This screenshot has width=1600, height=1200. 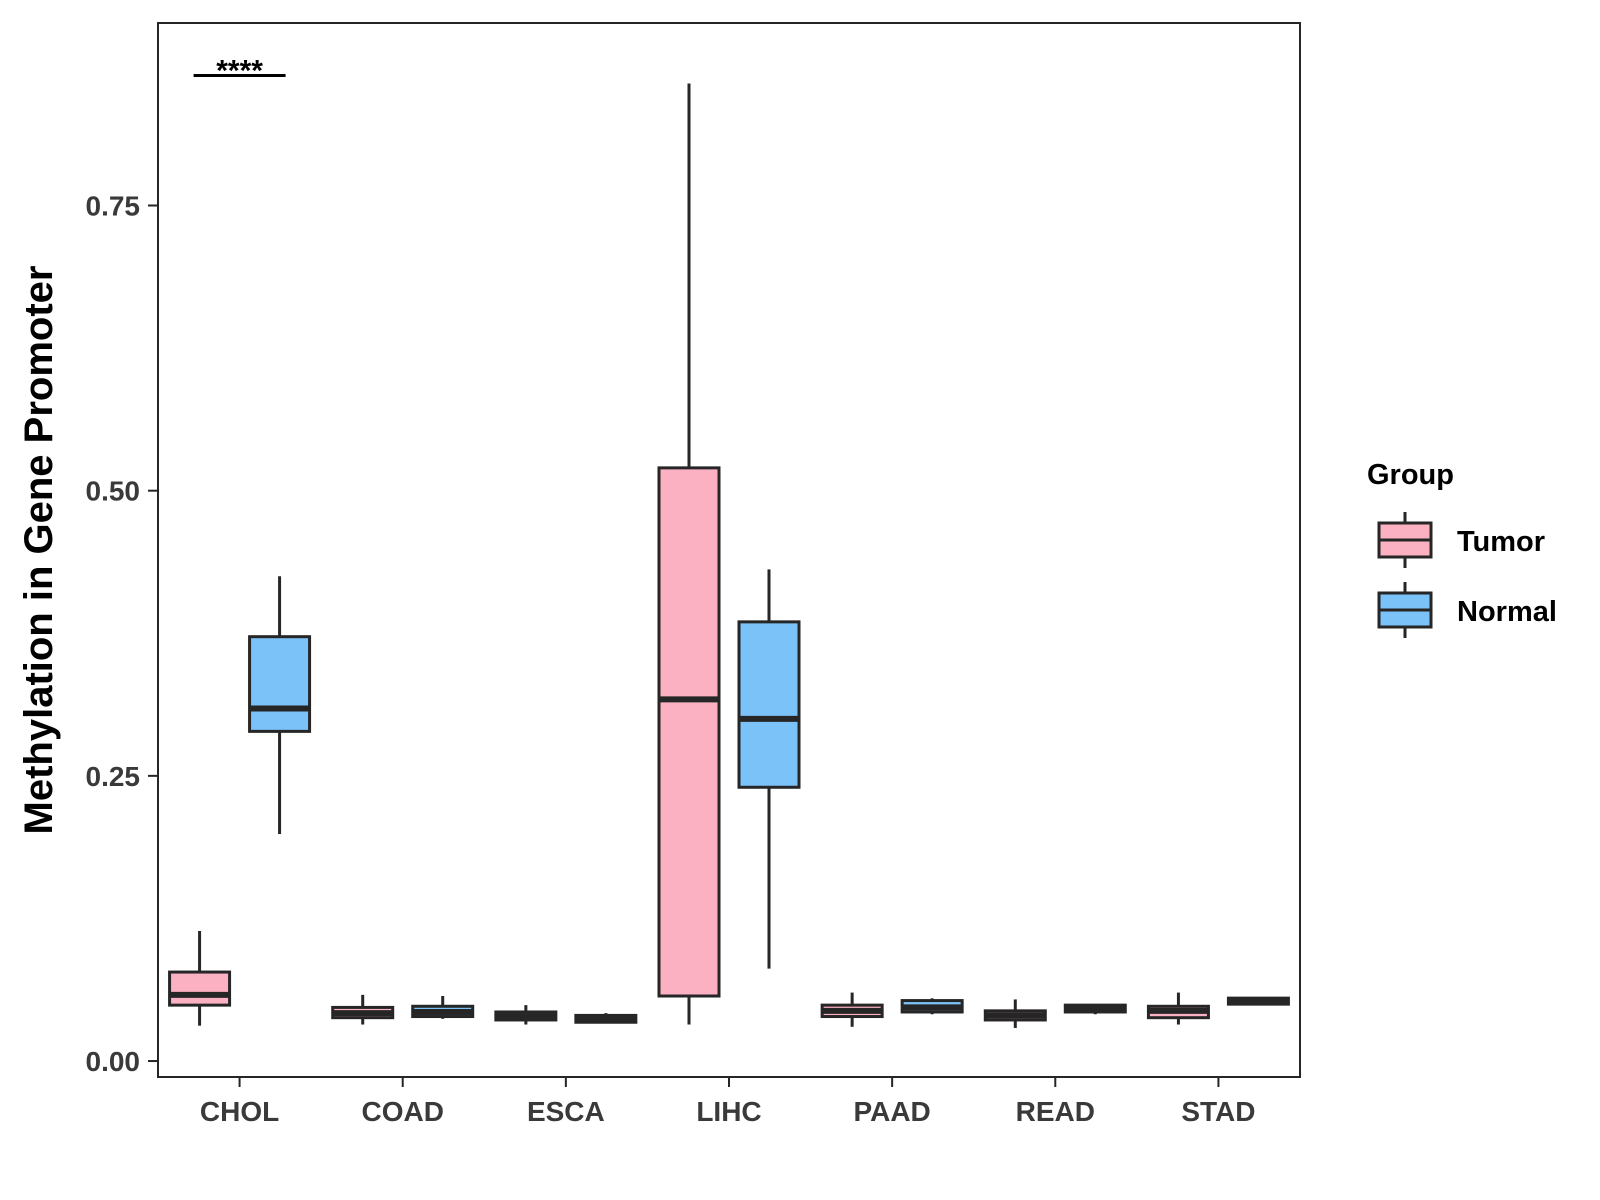 I want to click on x-axis: CHOL COAD ESCA LIHC PAAD READ STAD, so click(x=728, y=1102).